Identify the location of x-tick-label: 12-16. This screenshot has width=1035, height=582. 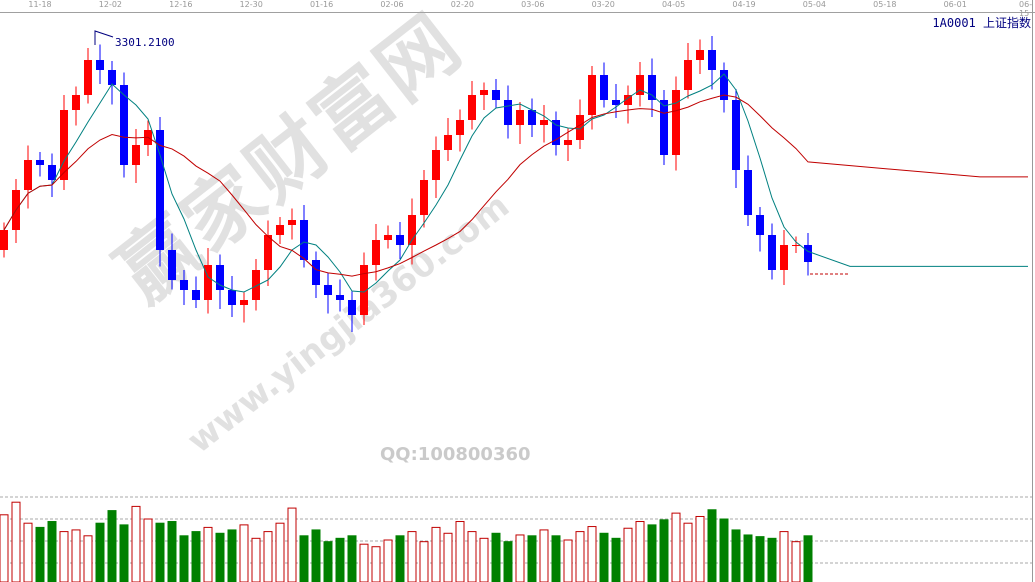
(181, 4).